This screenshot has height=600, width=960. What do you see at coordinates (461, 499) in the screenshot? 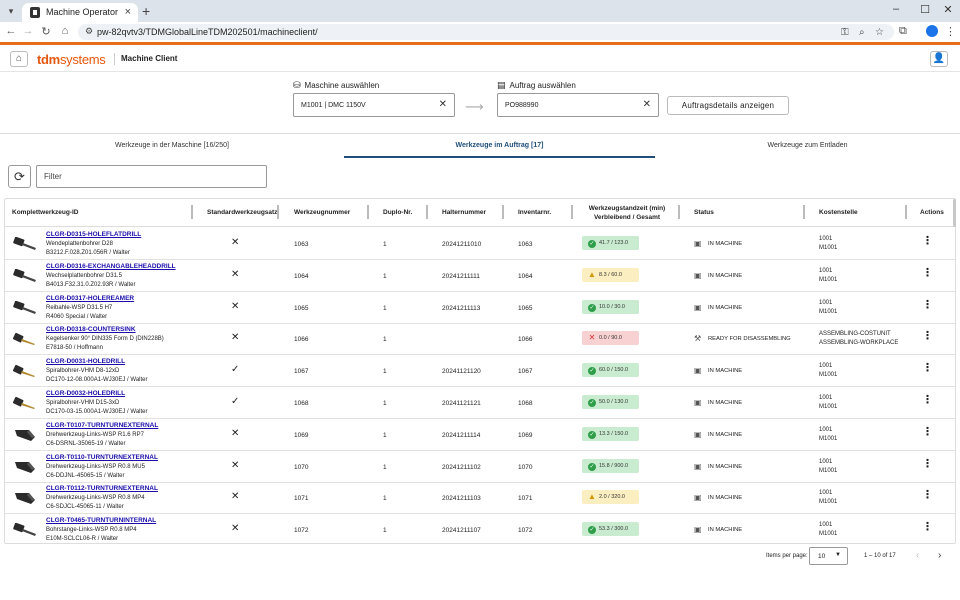
I see `holder-number: 20241211103` at bounding box center [461, 499].